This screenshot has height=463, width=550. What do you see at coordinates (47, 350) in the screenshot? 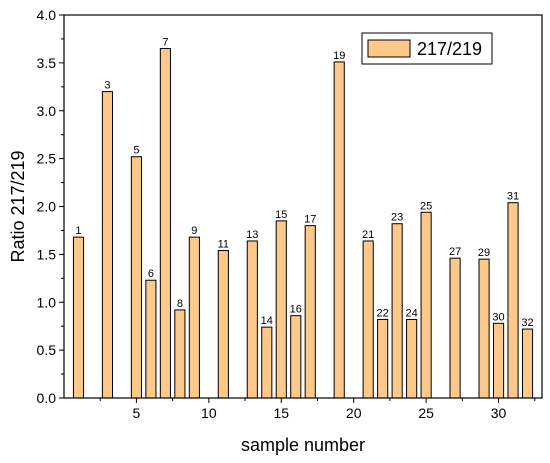
I see `y-tick-label: 0.5` at bounding box center [47, 350].